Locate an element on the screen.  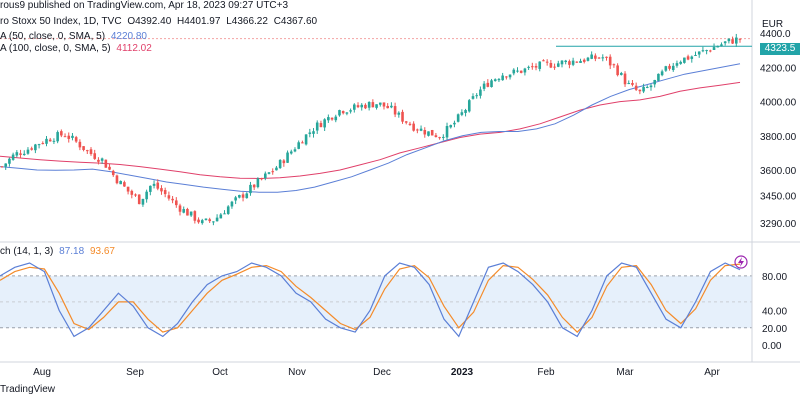
tradingview-brand: TradingView is located at coordinates (27, 389).